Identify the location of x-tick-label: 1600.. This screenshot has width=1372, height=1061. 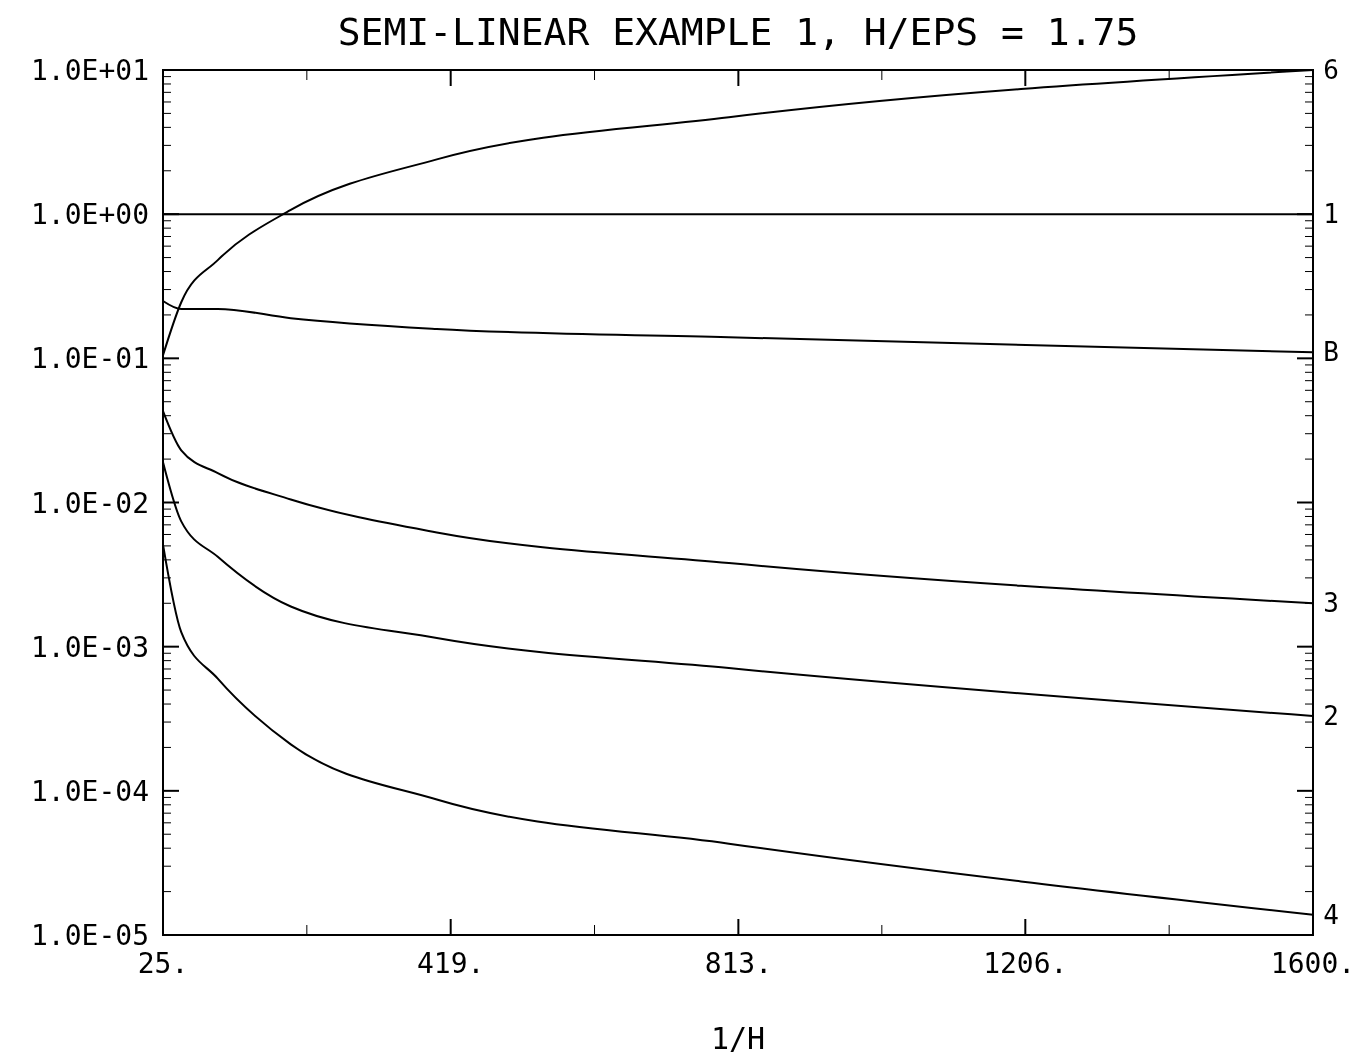
(1313, 963).